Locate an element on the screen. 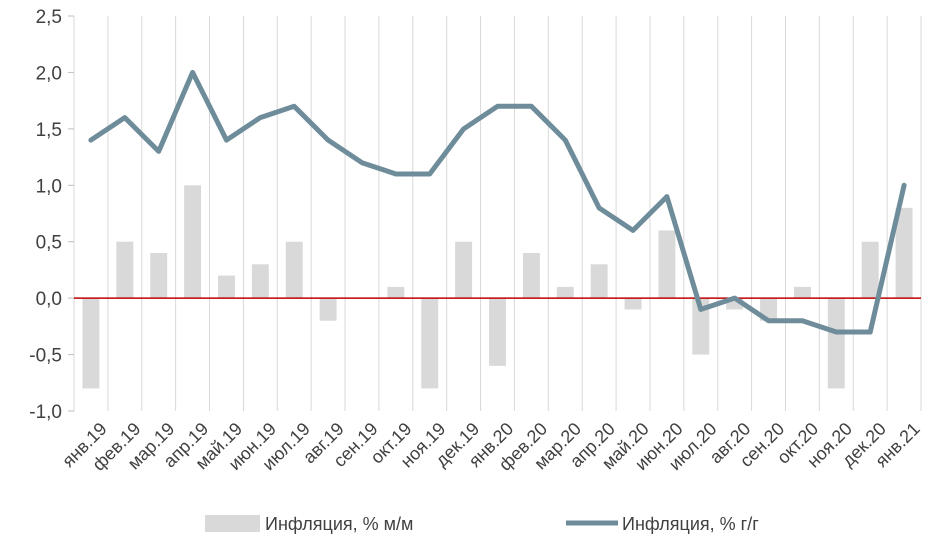  legend-label-bars: Инфляция, % м/м is located at coordinates (339, 524).